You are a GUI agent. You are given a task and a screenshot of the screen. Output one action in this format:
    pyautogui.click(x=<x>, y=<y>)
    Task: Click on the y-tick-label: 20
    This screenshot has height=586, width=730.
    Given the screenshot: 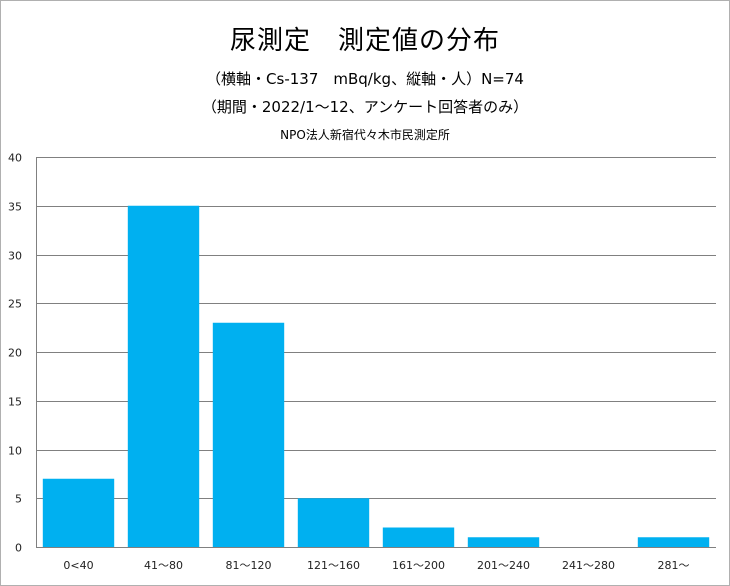 What is the action you would take?
    pyautogui.click(x=15, y=353)
    